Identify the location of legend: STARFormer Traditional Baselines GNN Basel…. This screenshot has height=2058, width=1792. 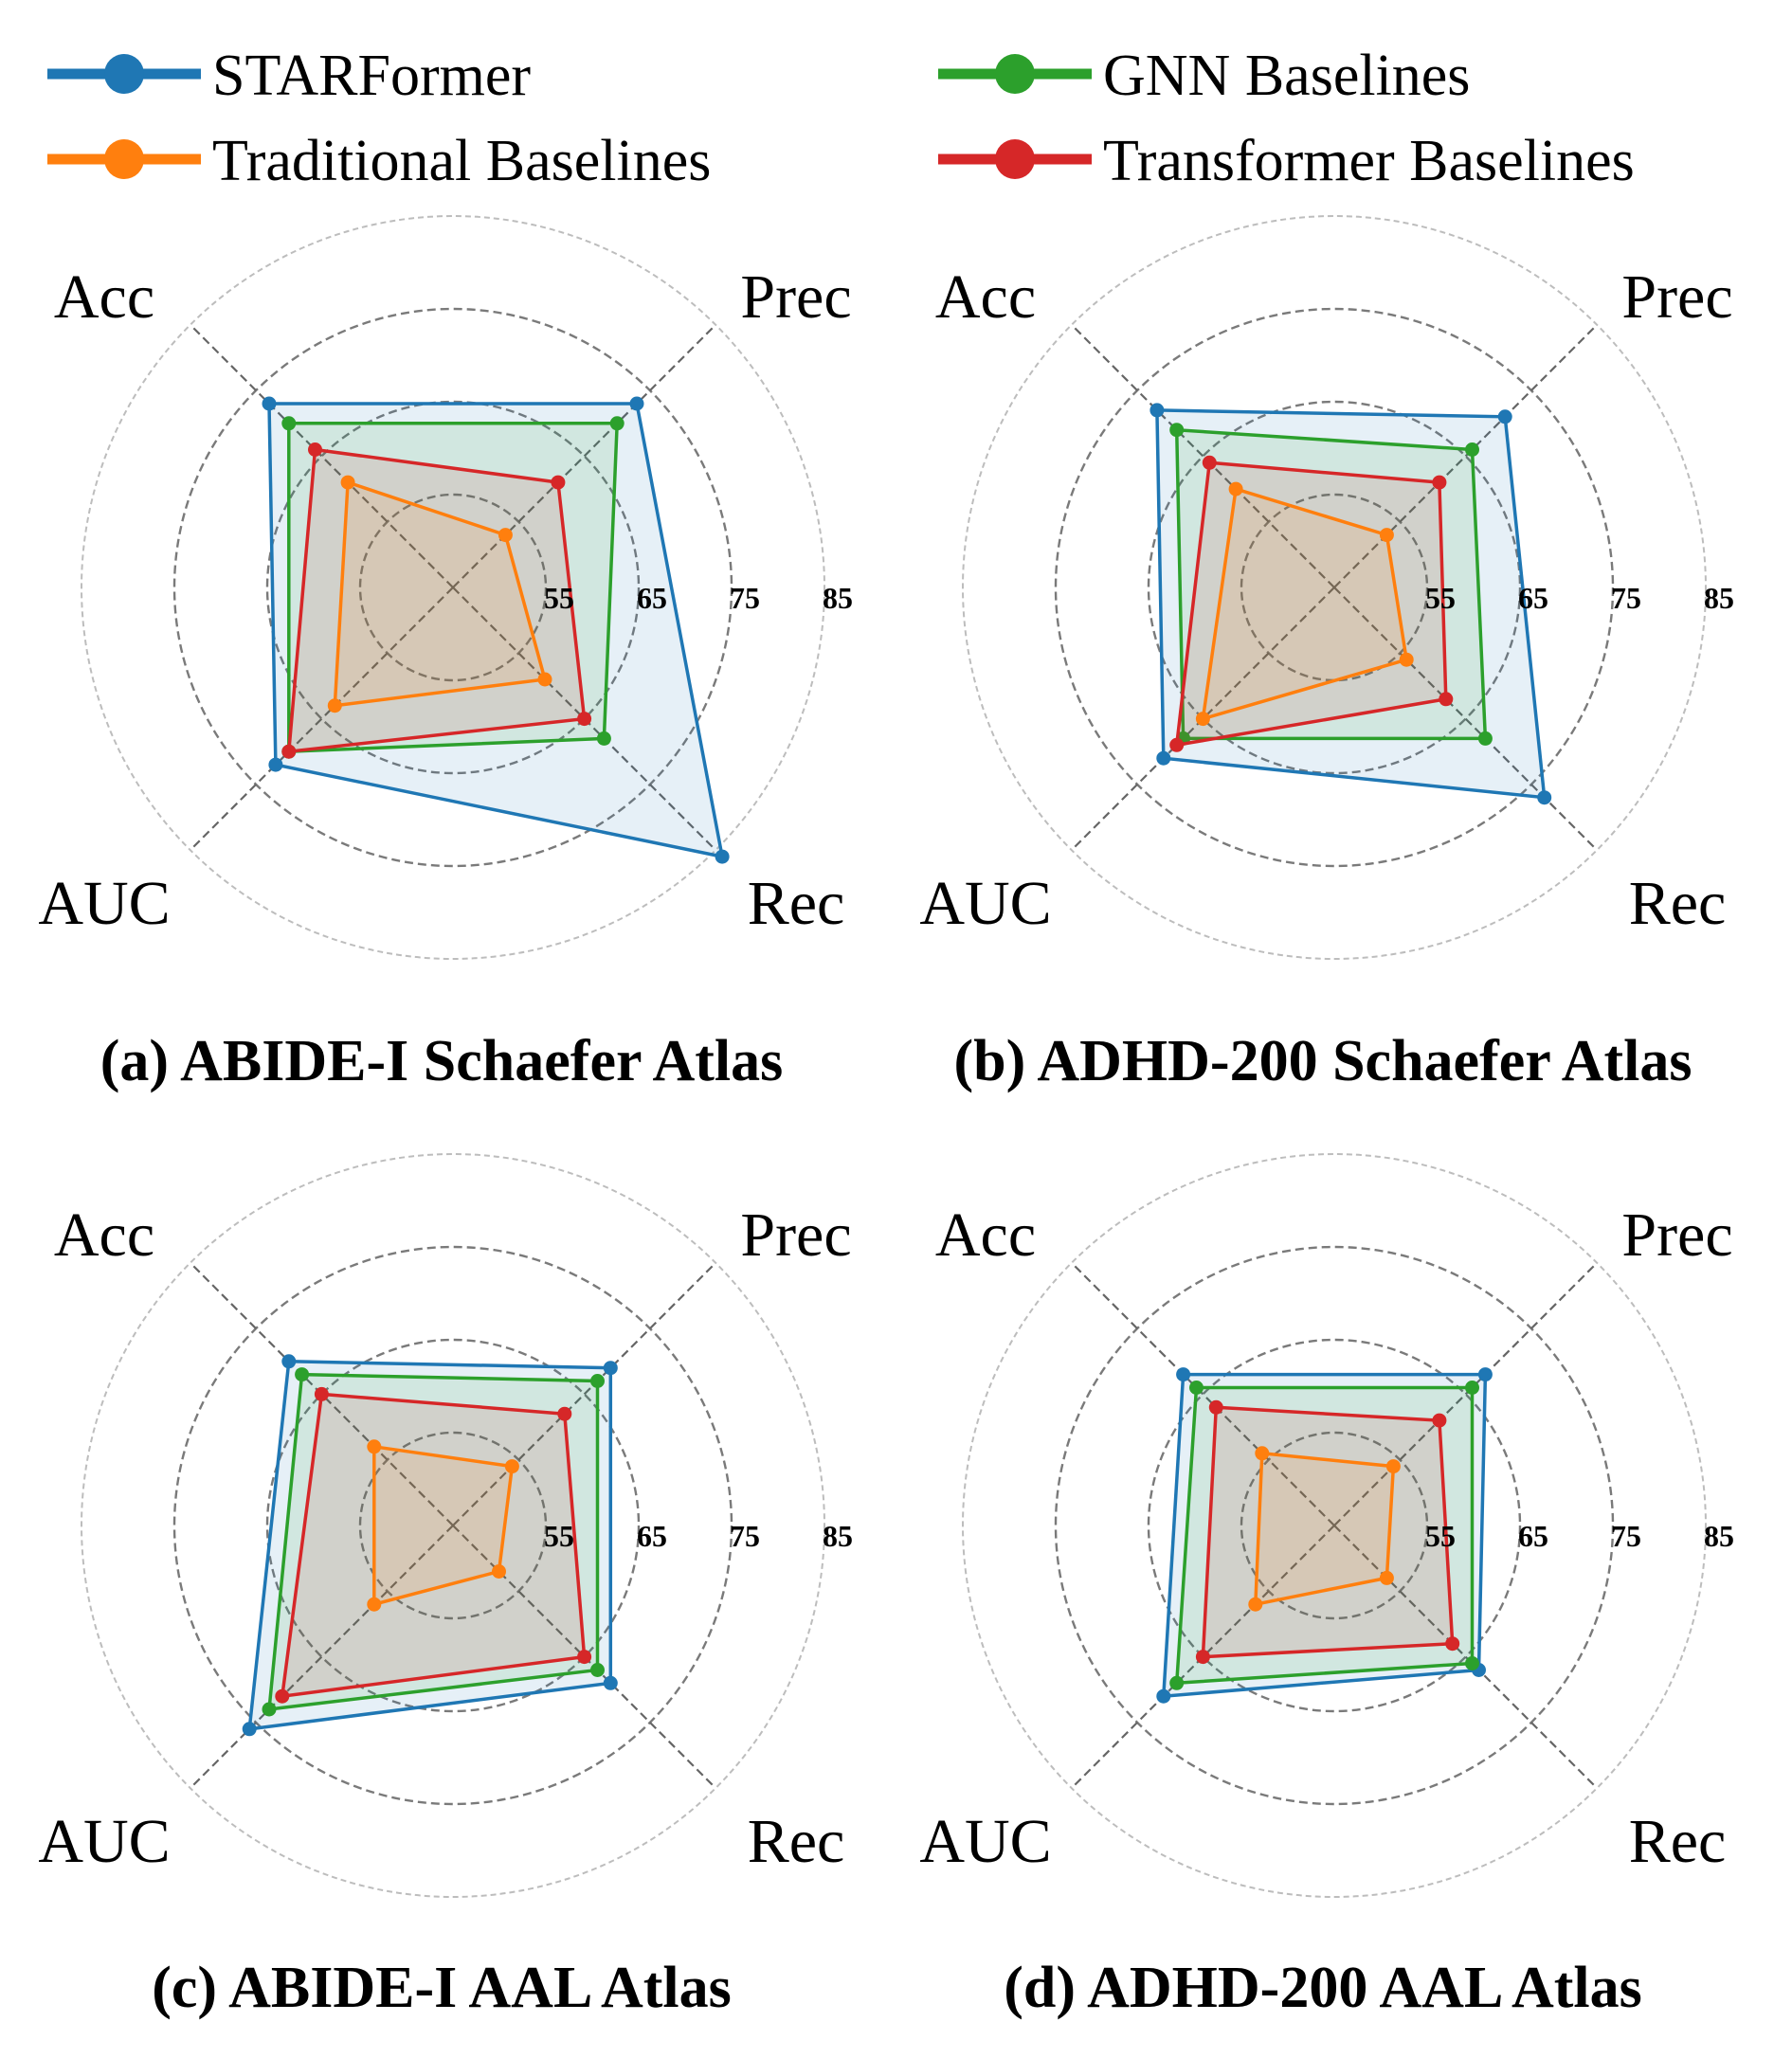
(841, 118).